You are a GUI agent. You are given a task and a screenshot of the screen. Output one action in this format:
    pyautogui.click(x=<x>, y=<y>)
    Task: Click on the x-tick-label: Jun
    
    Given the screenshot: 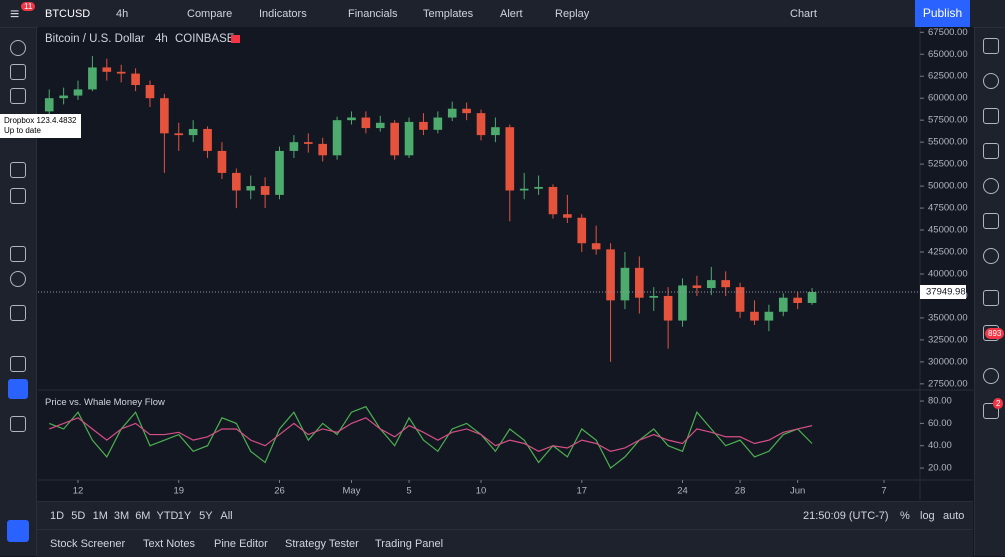 What is the action you would take?
    pyautogui.click(x=797, y=491)
    